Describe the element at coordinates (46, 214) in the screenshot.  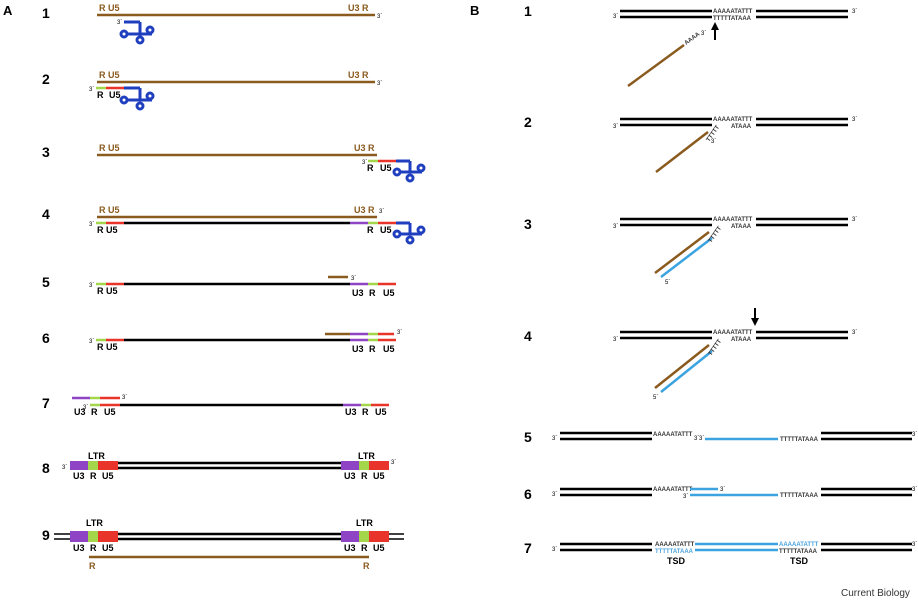
I see `a-step-4: 4` at that location.